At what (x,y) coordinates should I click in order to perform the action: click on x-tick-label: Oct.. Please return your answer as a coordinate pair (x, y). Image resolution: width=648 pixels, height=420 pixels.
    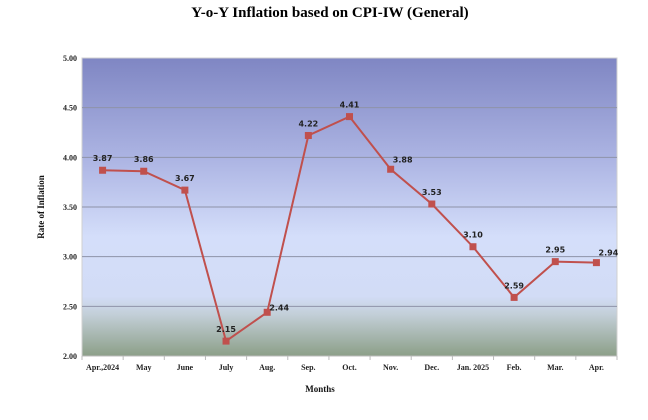
    Looking at the image, I should click on (349, 367).